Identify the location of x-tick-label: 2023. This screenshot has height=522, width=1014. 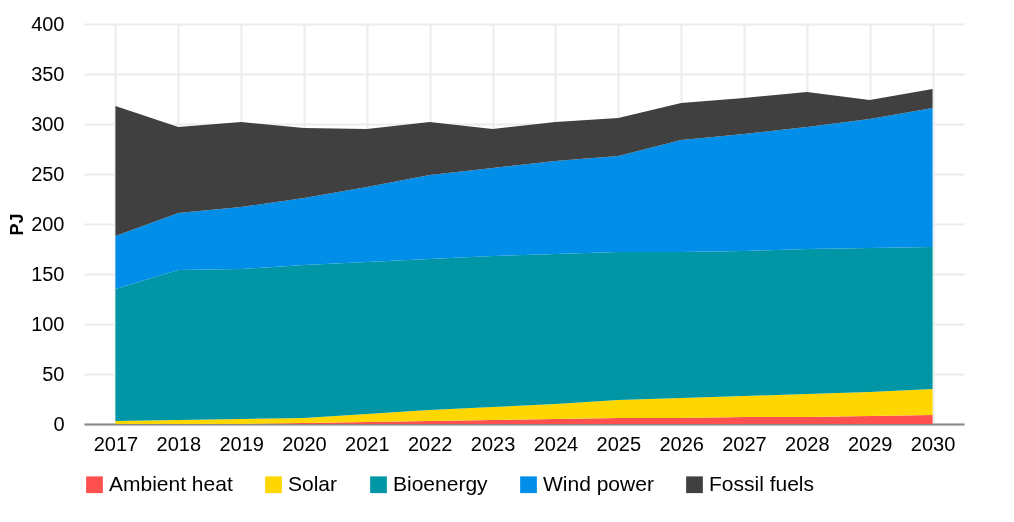
(493, 443).